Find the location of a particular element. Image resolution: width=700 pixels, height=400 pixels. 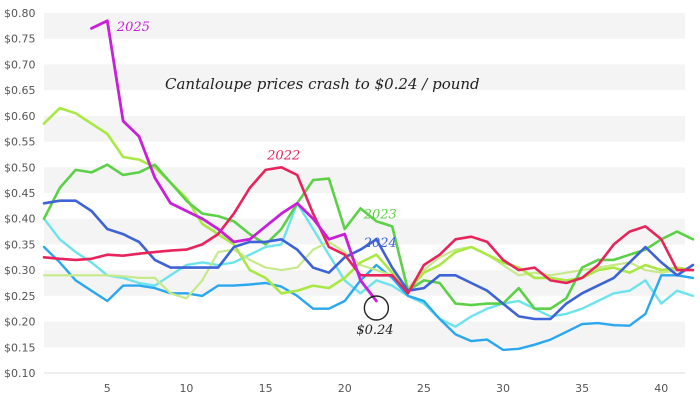

x-tick-label: 10 is located at coordinates (186, 388).